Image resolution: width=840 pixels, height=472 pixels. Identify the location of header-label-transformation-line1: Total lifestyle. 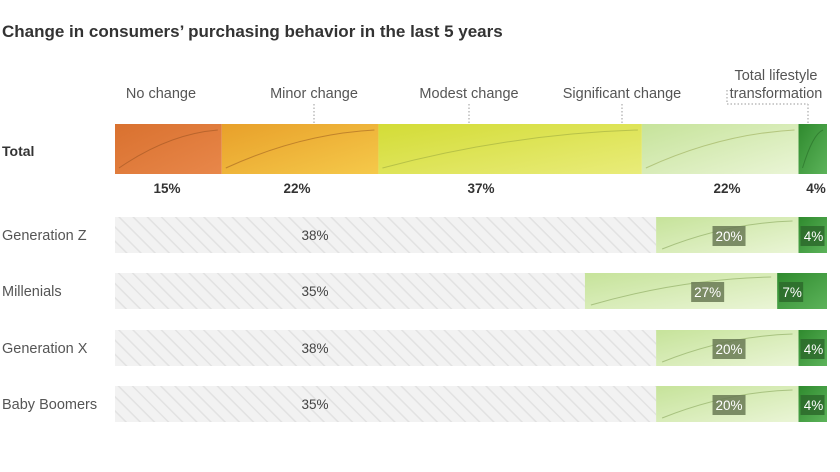
(775, 76).